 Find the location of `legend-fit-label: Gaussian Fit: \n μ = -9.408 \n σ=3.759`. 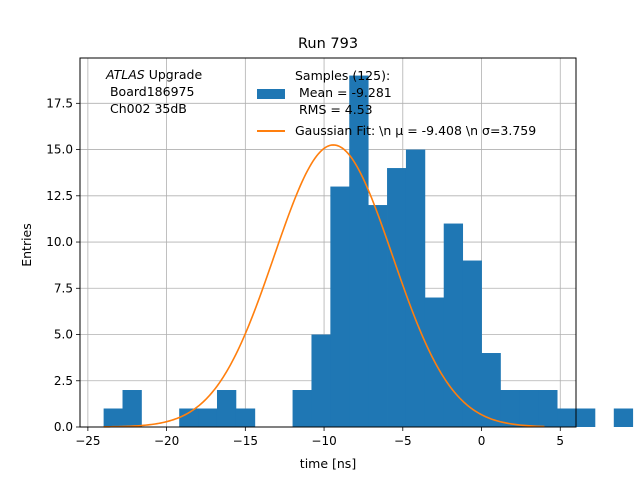

legend-fit-label: Gaussian Fit: \n μ = -9.408 \n σ=3.759 is located at coordinates (415, 130).